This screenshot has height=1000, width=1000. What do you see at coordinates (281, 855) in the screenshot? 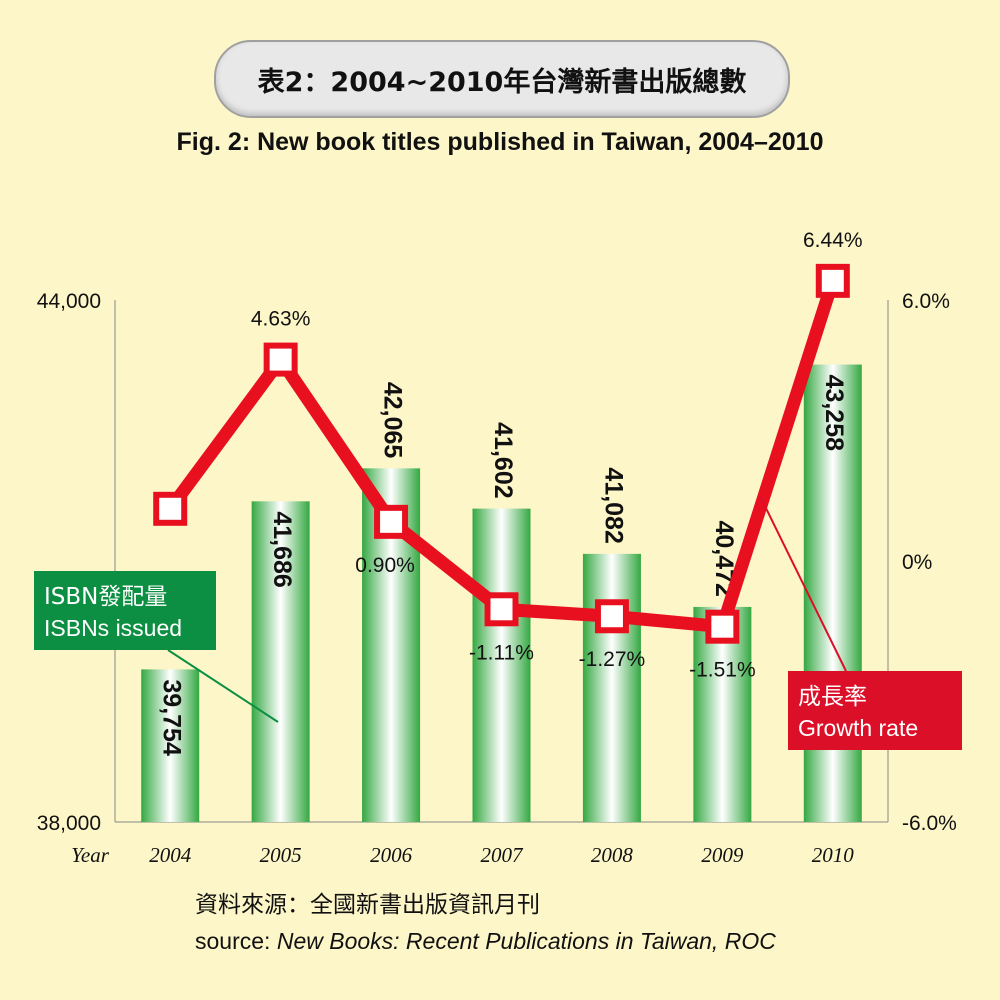
I see `x-tick-label: 2005` at bounding box center [281, 855].